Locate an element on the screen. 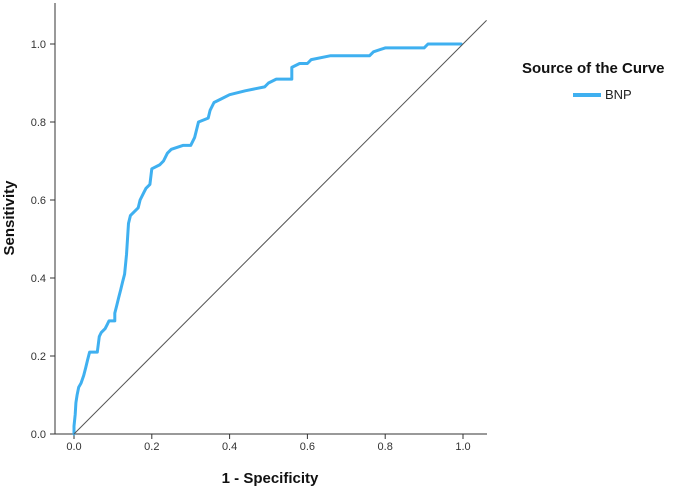 Image resolution: width=685 pixels, height=487 pixels. x-tick-label: 0.4 is located at coordinates (229, 447).